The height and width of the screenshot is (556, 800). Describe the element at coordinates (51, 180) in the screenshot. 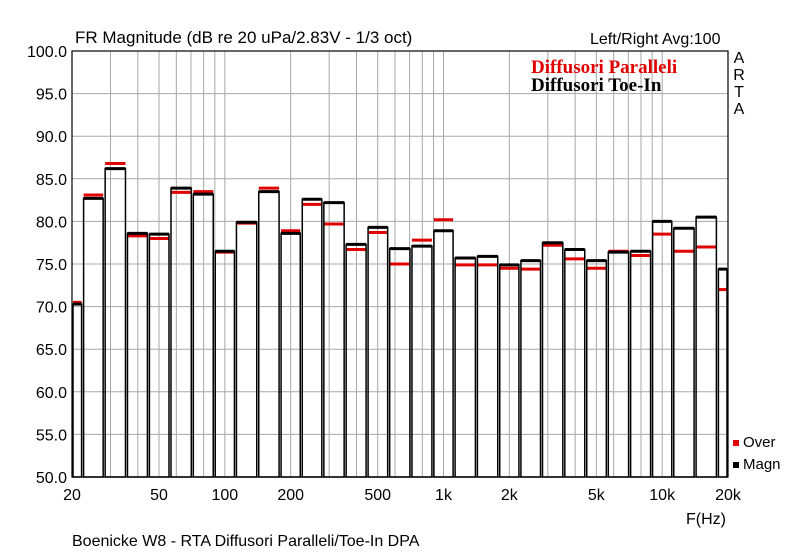

I see `y-tick-label: 85.0` at that location.